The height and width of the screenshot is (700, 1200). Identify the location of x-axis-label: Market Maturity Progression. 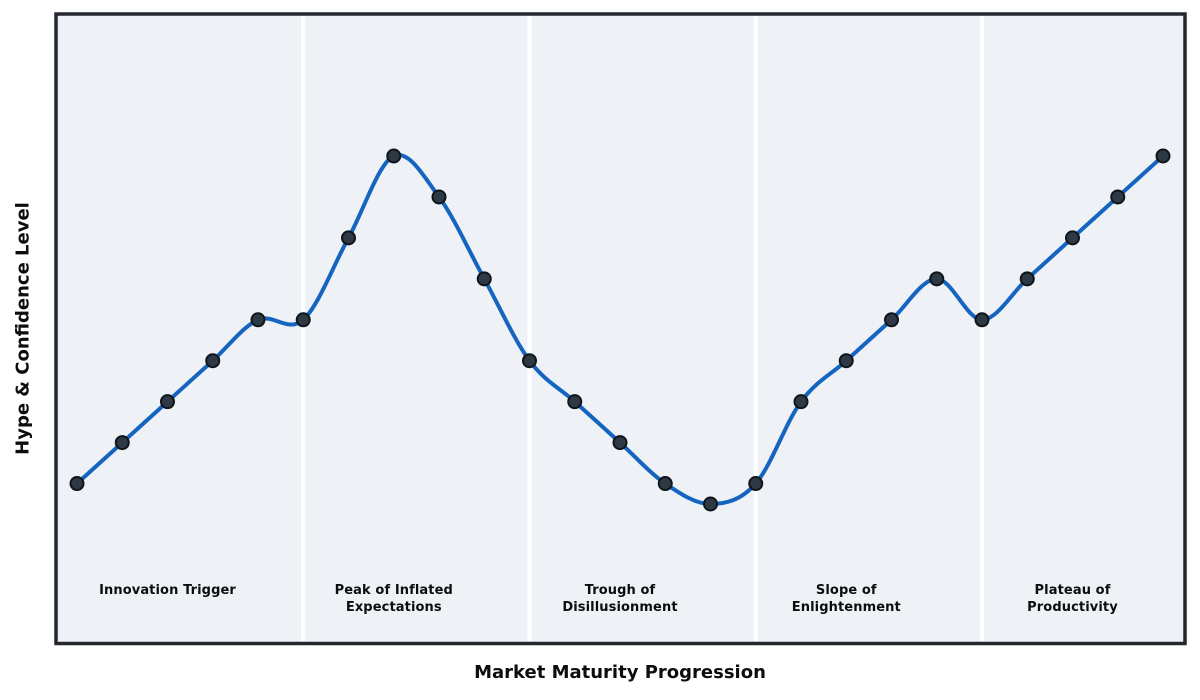
(620, 672).